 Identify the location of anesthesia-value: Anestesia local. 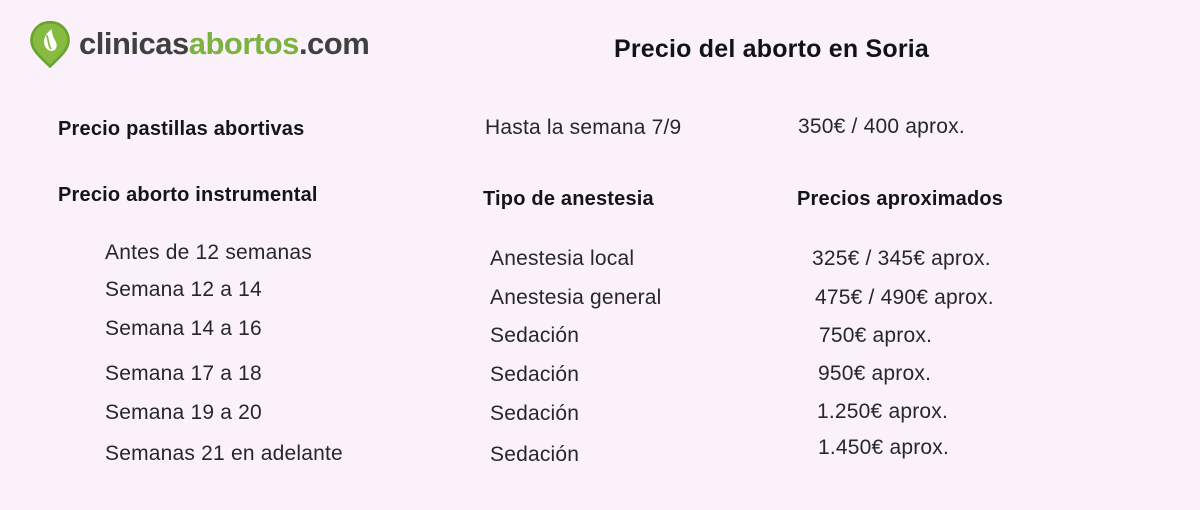
(562, 258).